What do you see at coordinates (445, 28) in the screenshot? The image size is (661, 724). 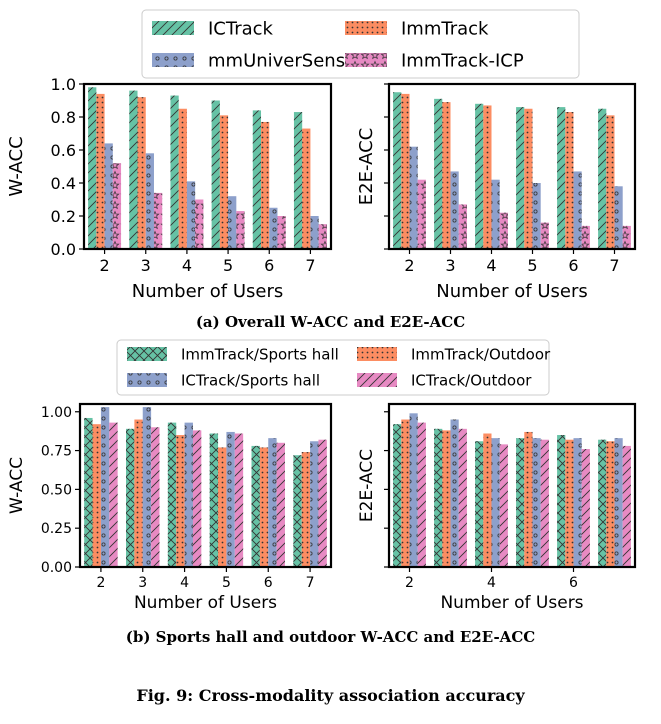 I see `legend-label: ImmTrack` at bounding box center [445, 28].